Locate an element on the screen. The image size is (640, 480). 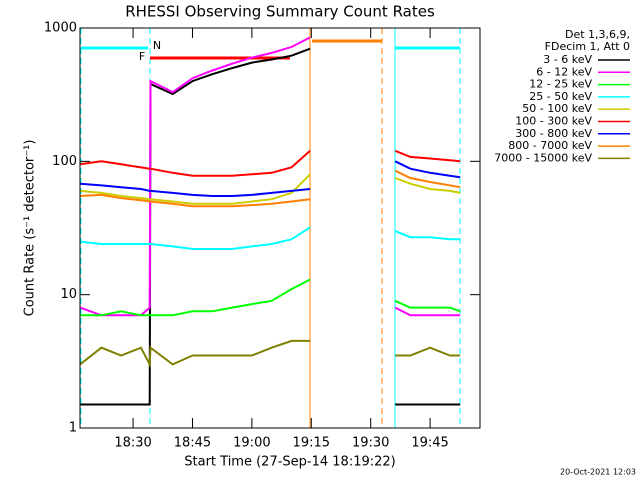
legend-label: 7000 - 15000 keV is located at coordinates (543, 157).